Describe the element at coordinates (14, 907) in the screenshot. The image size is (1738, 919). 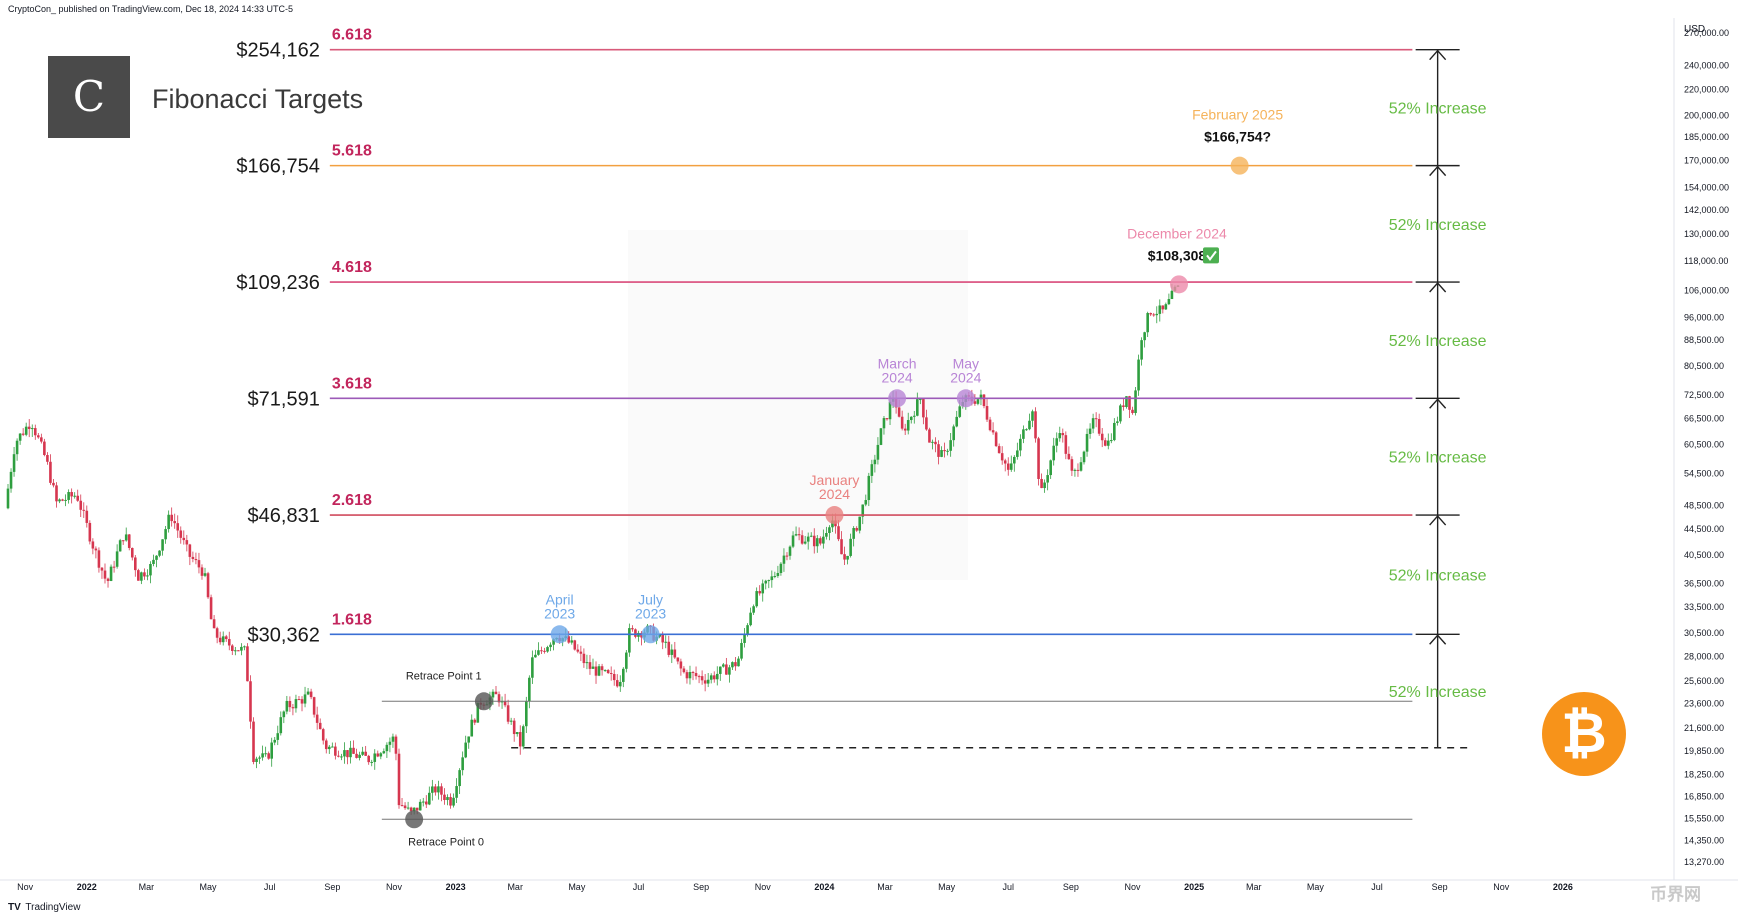
I see `tradingview-logo-icon: TV` at that location.